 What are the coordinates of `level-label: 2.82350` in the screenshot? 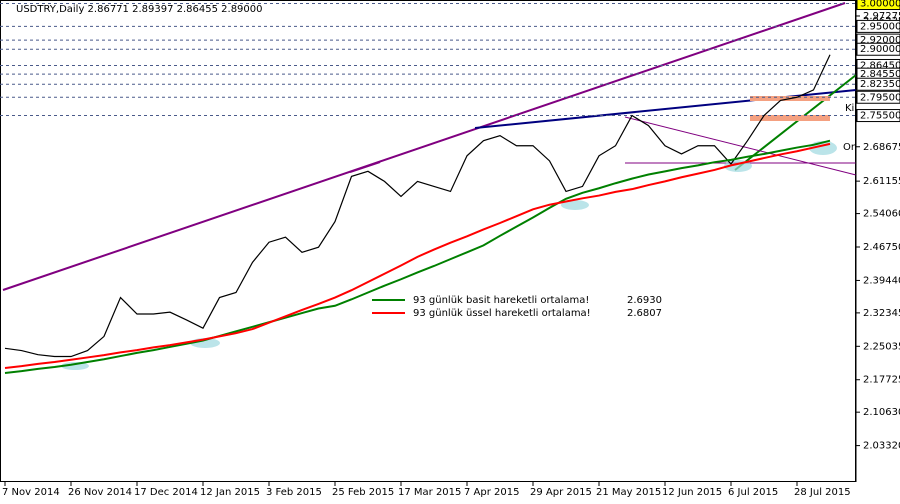 It's located at (880, 84).